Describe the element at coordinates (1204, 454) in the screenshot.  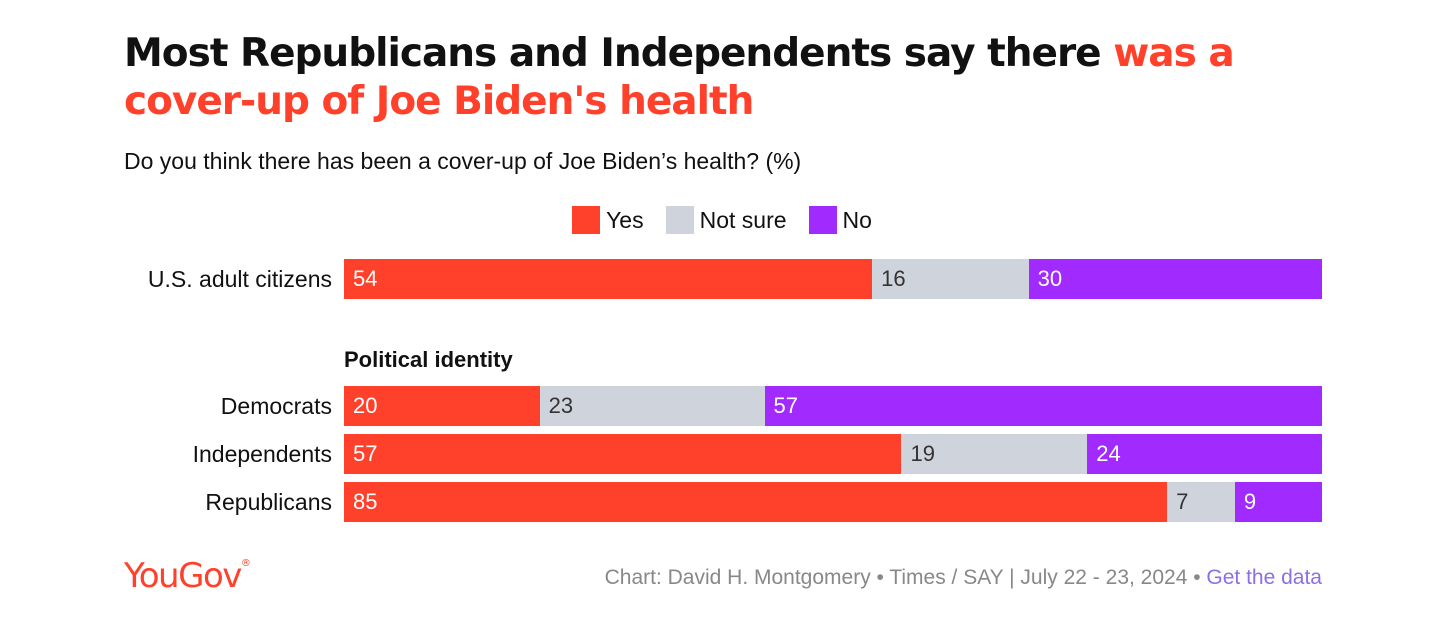
I see `bar-segment-no-independents: 24` at that location.